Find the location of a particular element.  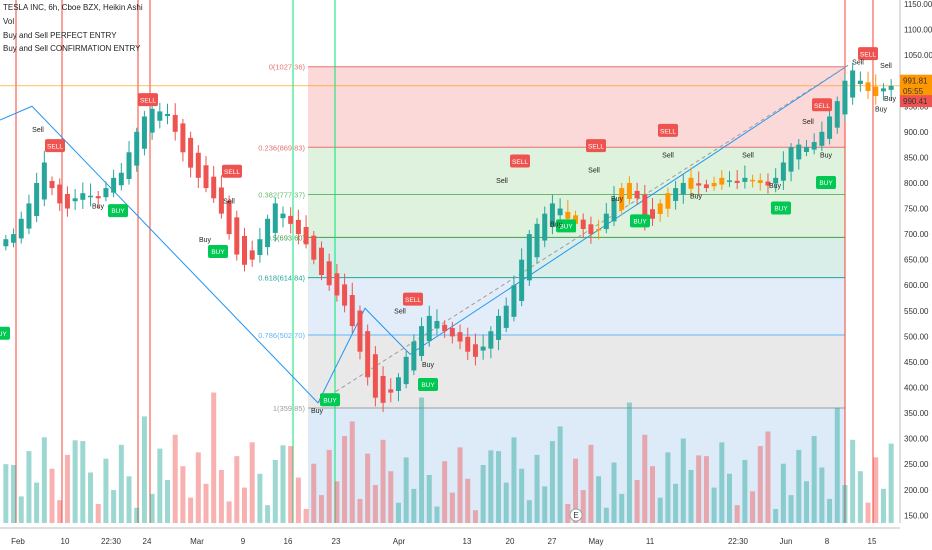

time-tick: 27 is located at coordinates (552, 541).